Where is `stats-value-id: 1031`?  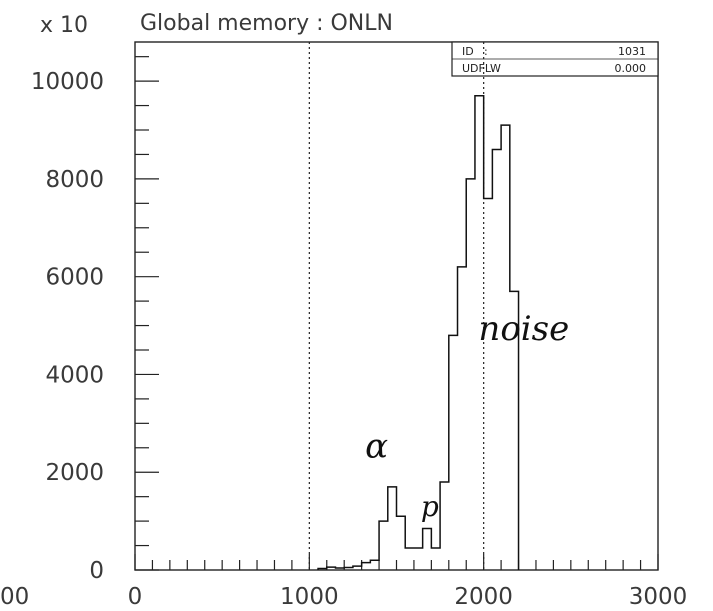
stats-value-id: 1031 is located at coordinates (632, 51).